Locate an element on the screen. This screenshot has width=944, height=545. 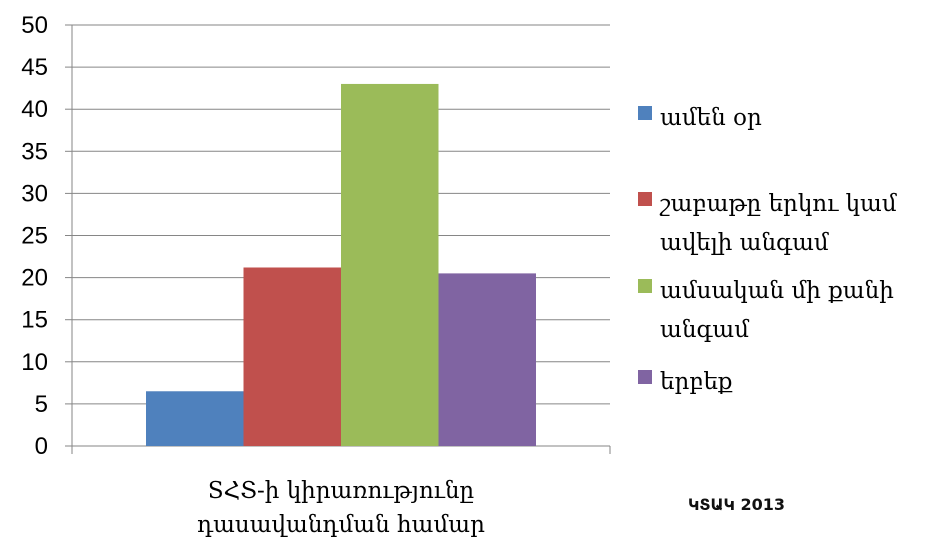
y-tick-label: 45 is located at coordinates (34, 67).